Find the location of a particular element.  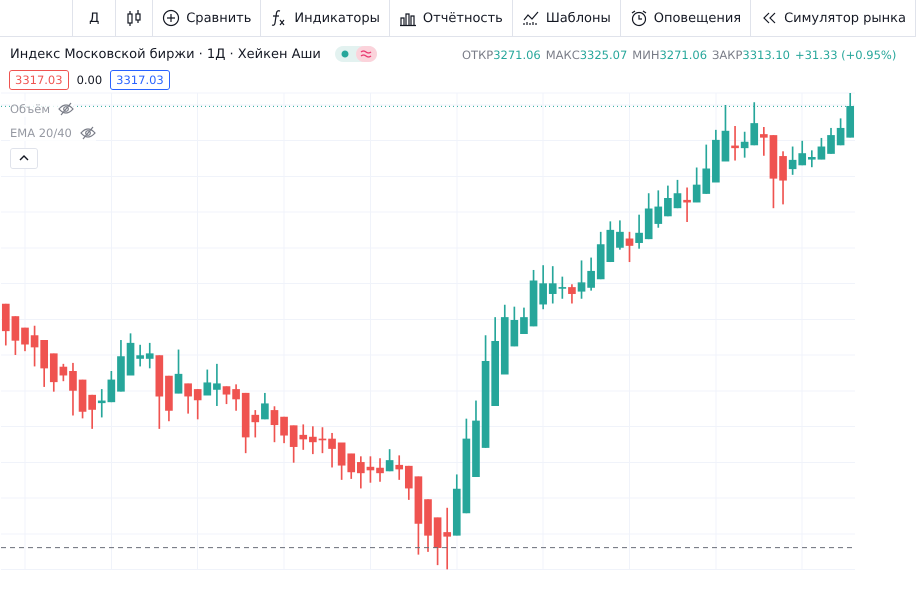

text: 3325.07 is located at coordinates (604, 55).